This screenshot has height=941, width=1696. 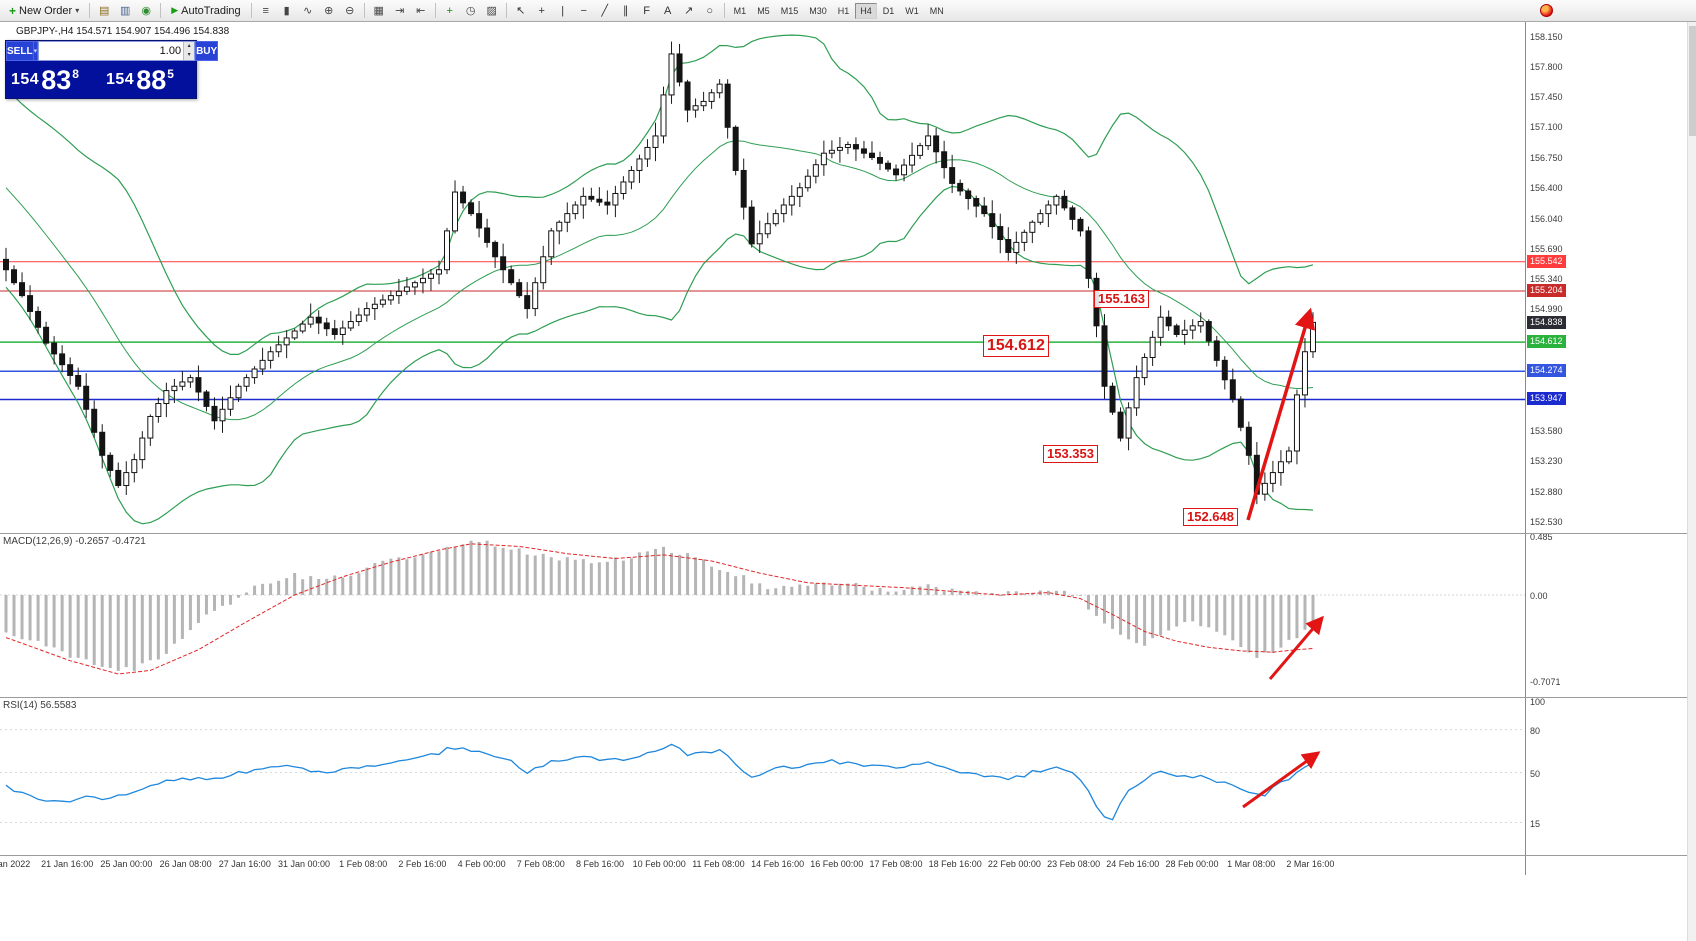 What do you see at coordinates (40, 705) in the screenshot?
I see `rsi-label: RSI(14) 56.5583` at bounding box center [40, 705].